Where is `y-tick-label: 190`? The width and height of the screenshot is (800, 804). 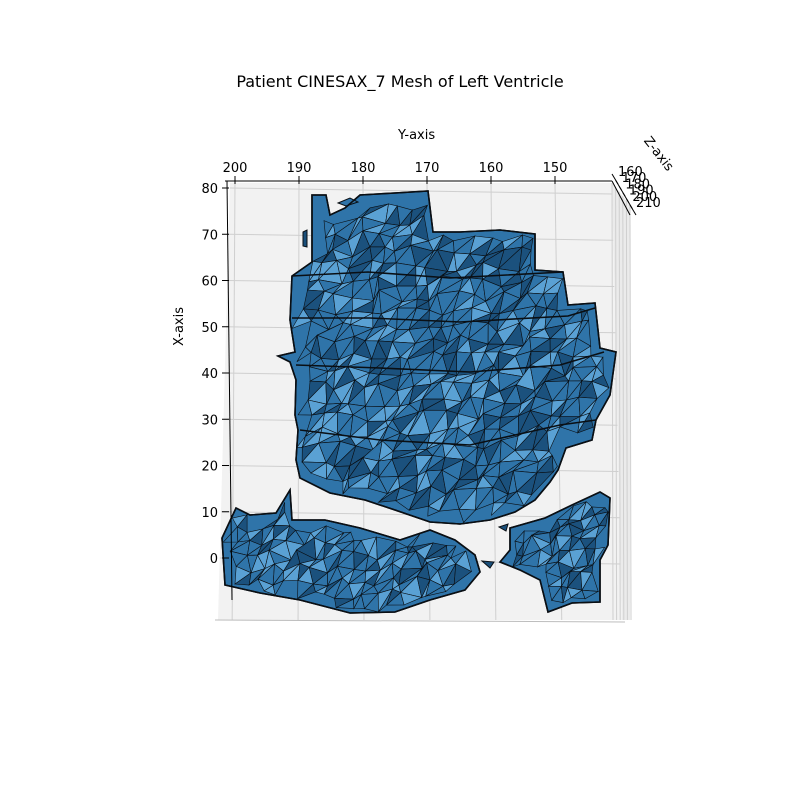
y-tick-label: 190 is located at coordinates (299, 168).